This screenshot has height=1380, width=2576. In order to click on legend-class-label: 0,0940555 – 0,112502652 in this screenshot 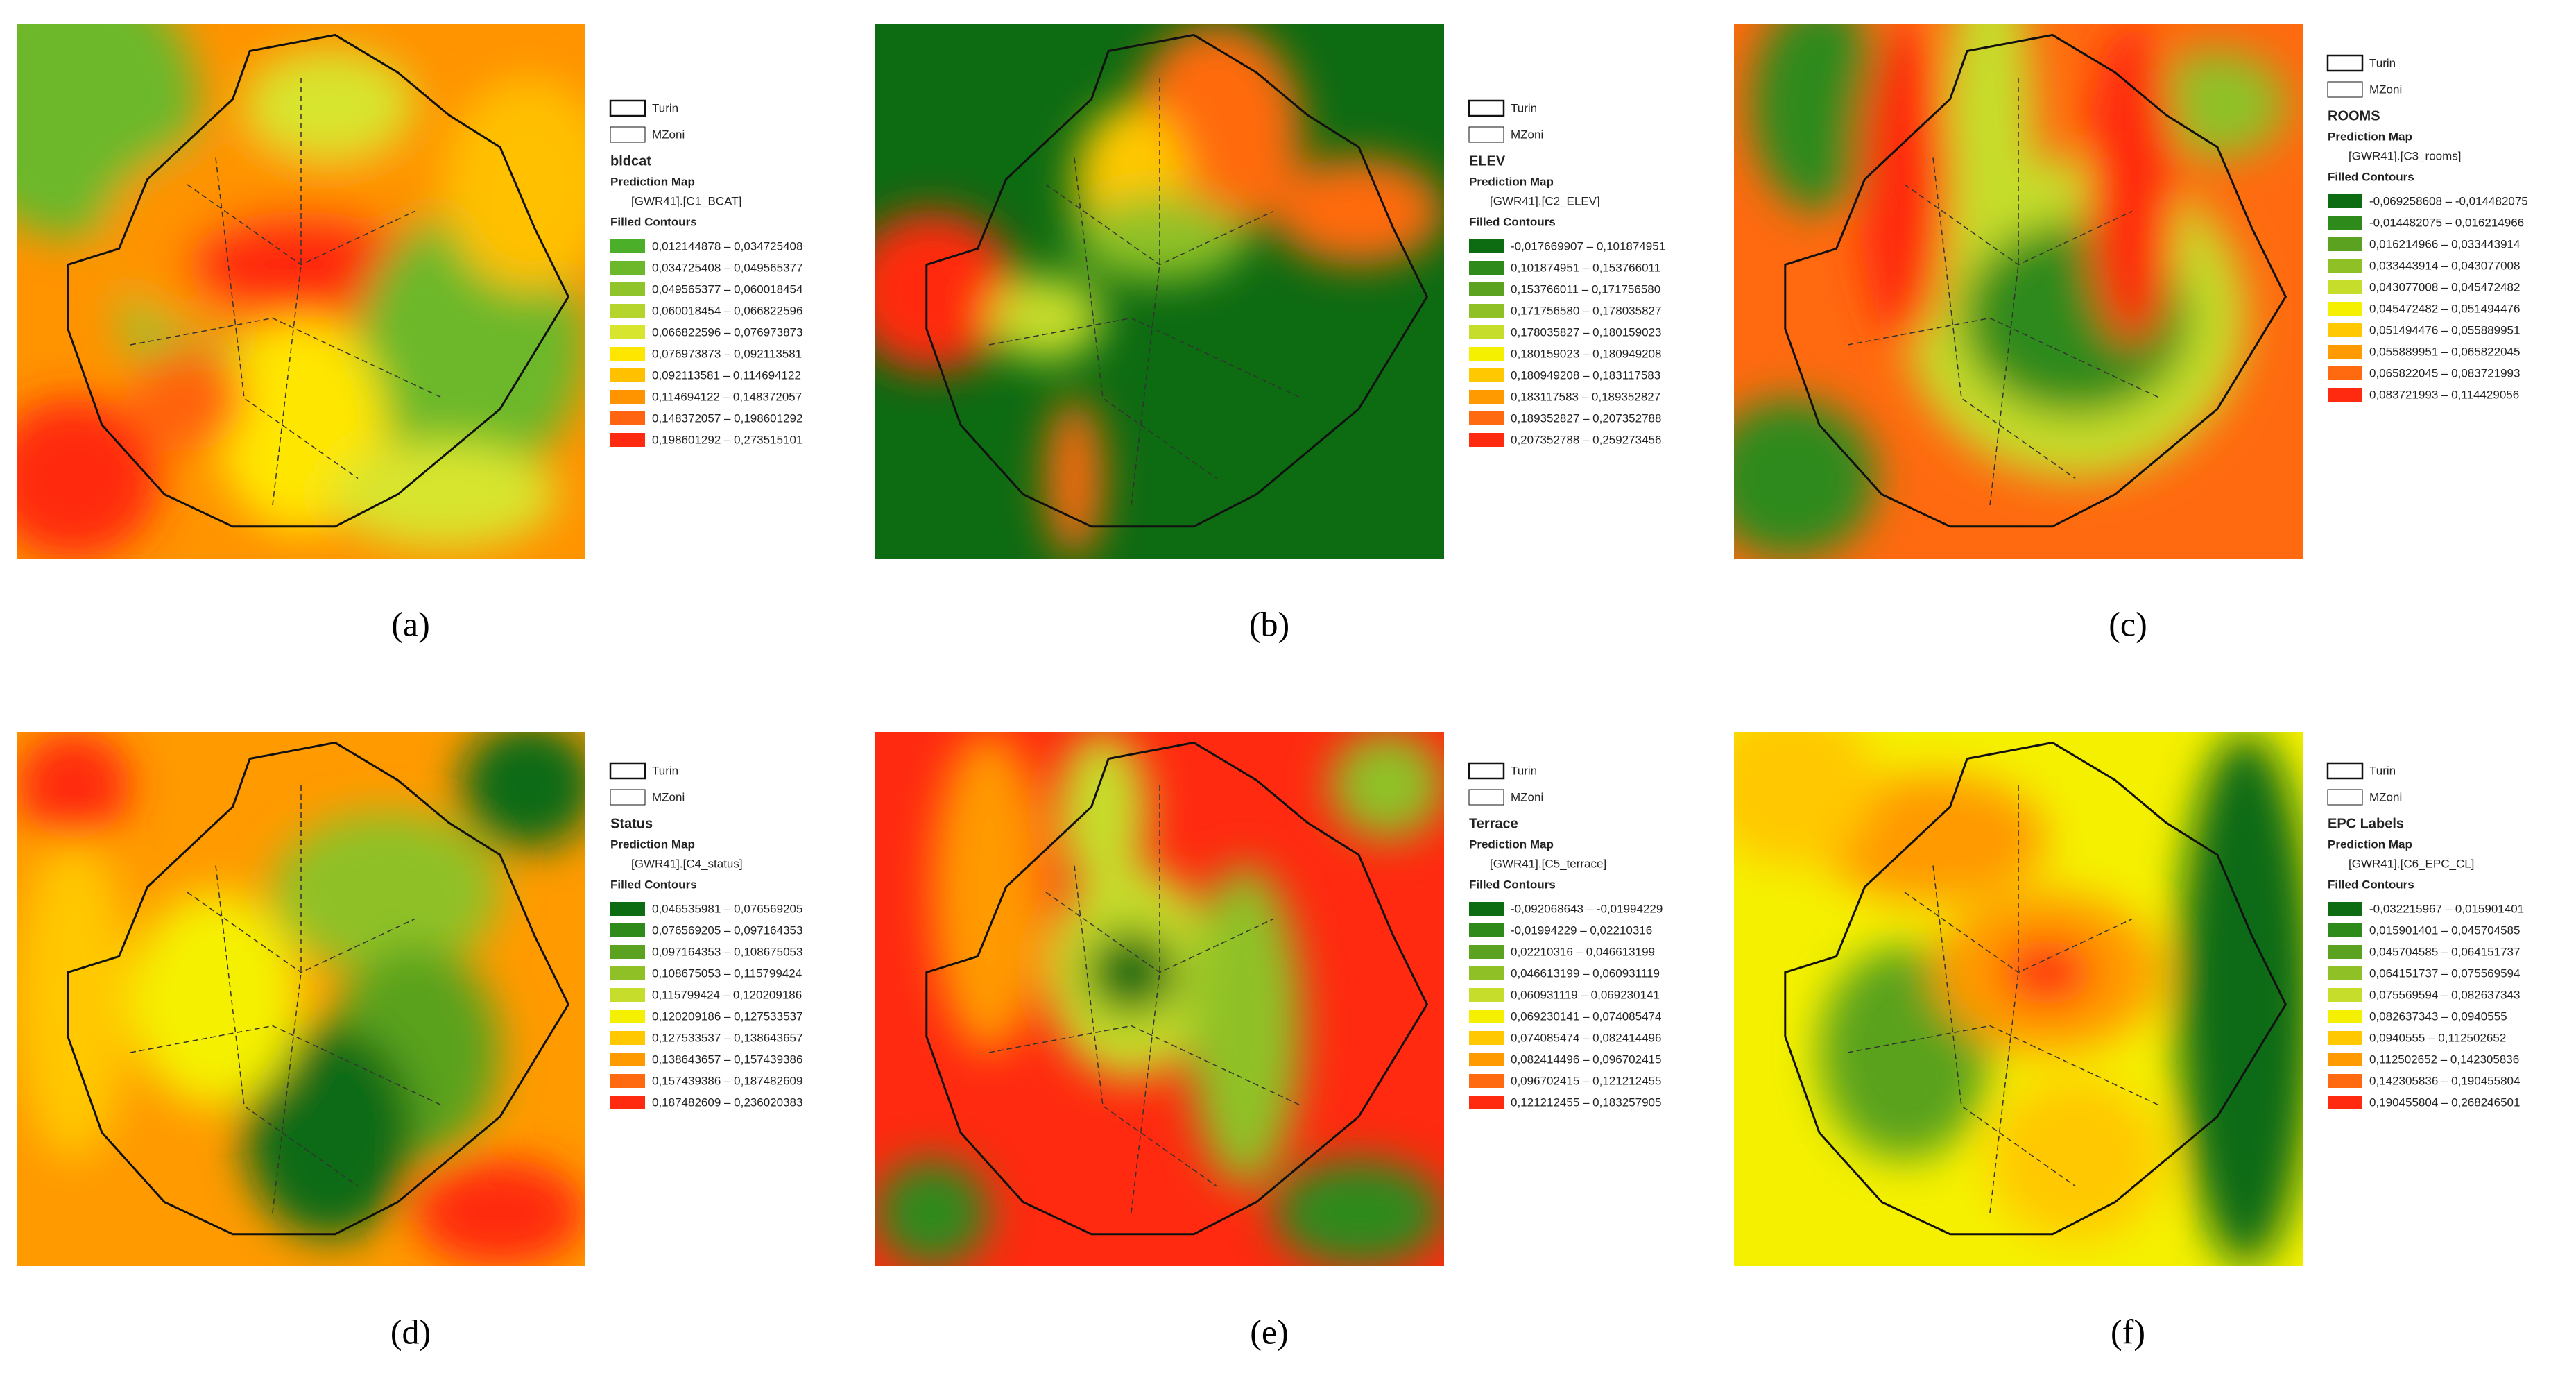, I will do `click(2437, 1037)`.